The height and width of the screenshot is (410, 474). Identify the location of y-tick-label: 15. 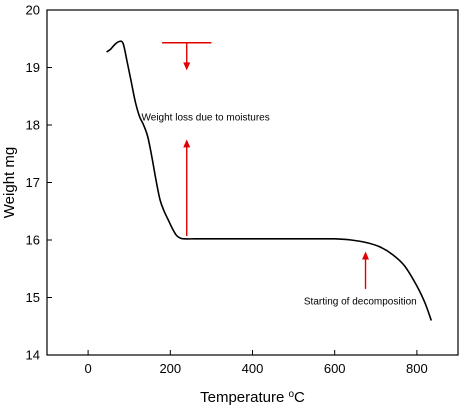
(33, 297).